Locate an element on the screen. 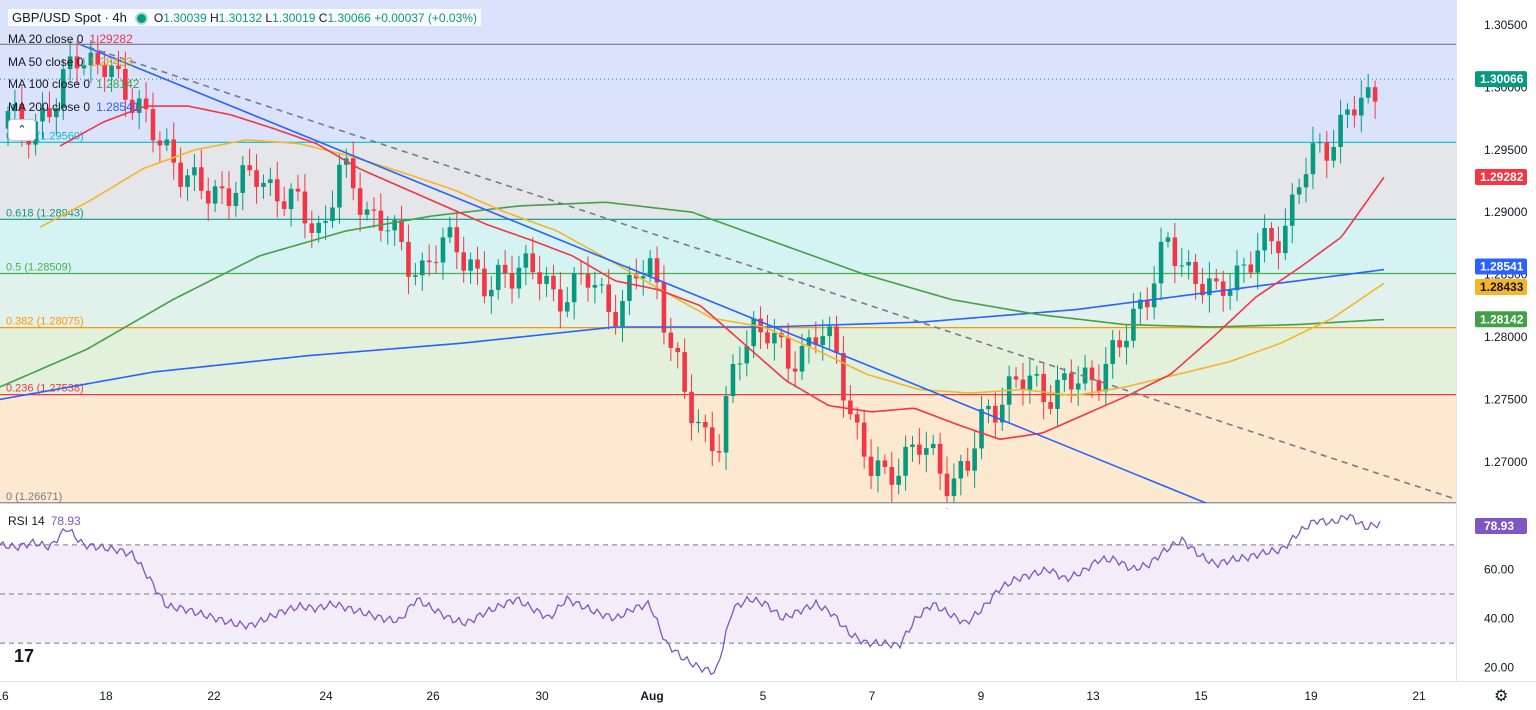  time-tick-label: 15 is located at coordinates (1201, 696).